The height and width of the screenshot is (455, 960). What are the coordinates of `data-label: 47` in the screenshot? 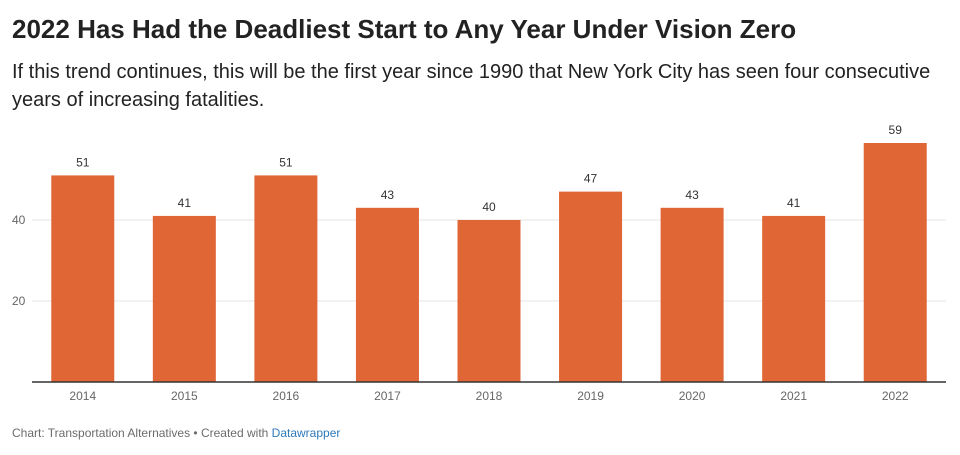 It's located at (591, 179).